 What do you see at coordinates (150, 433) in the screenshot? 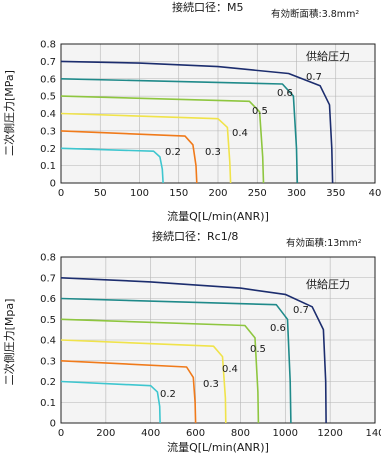
I see `x-tick-label: 400` at bounding box center [150, 433].